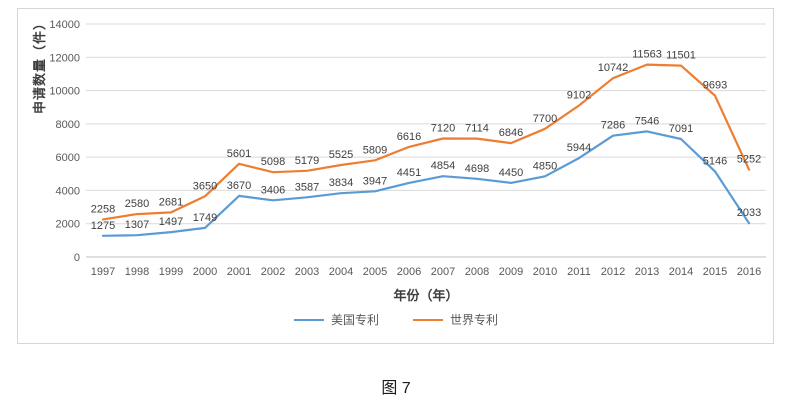 This screenshot has height=410, width=792. I want to click on chart-legend: 美国专利 世界专利, so click(396, 319).